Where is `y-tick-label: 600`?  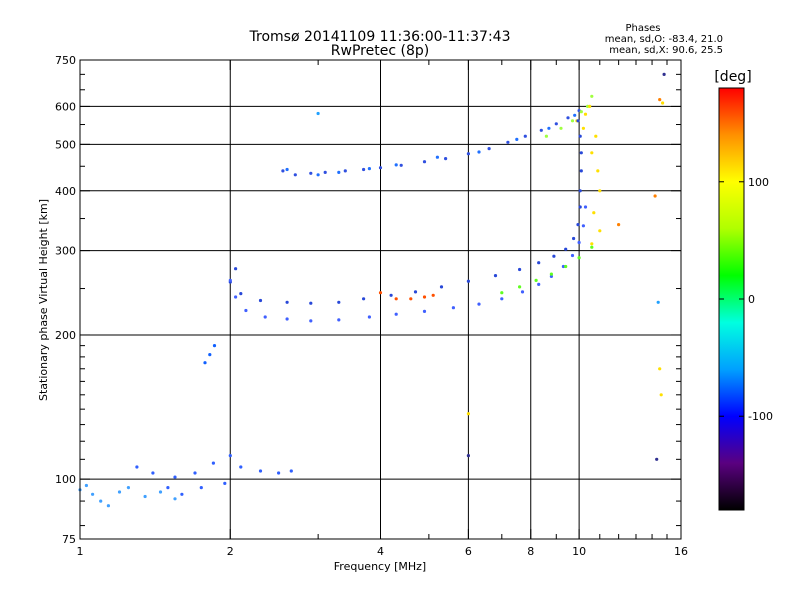
y-tick-label: 600 is located at coordinates (65, 106).